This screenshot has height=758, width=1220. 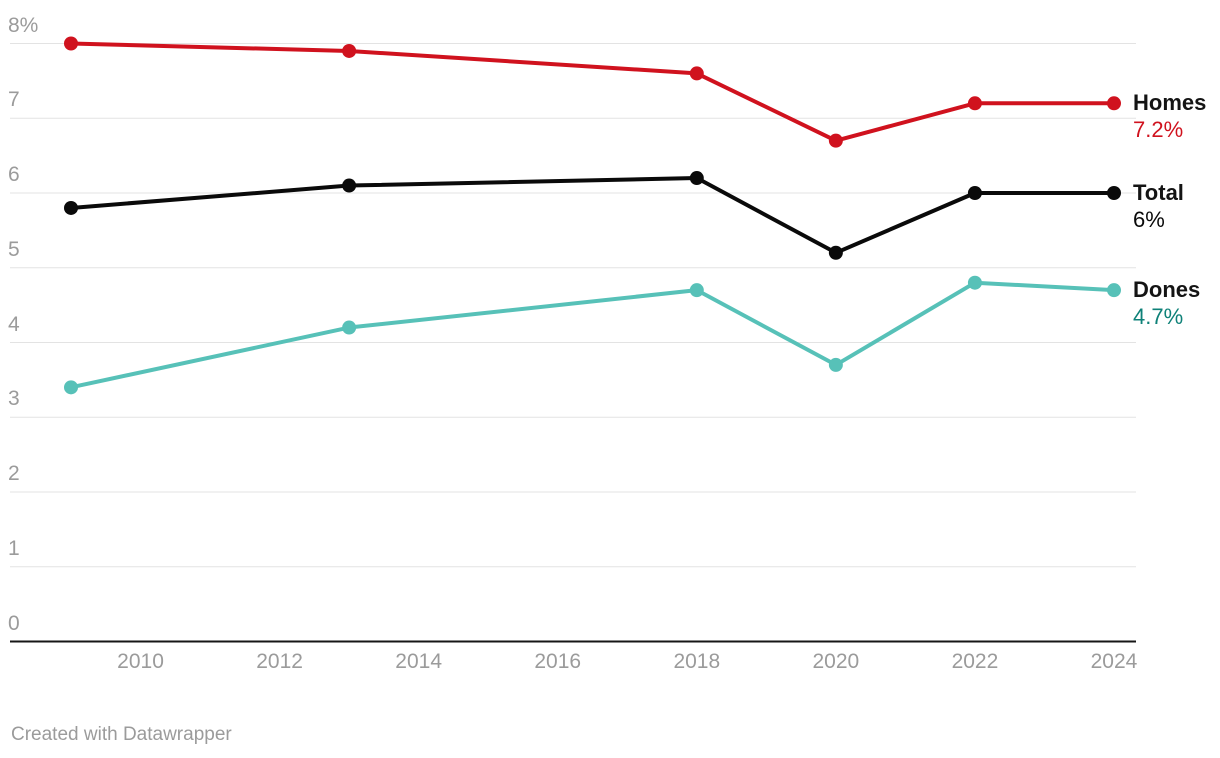 I want to click on data-point-dones-2020, so click(x=835, y=364).